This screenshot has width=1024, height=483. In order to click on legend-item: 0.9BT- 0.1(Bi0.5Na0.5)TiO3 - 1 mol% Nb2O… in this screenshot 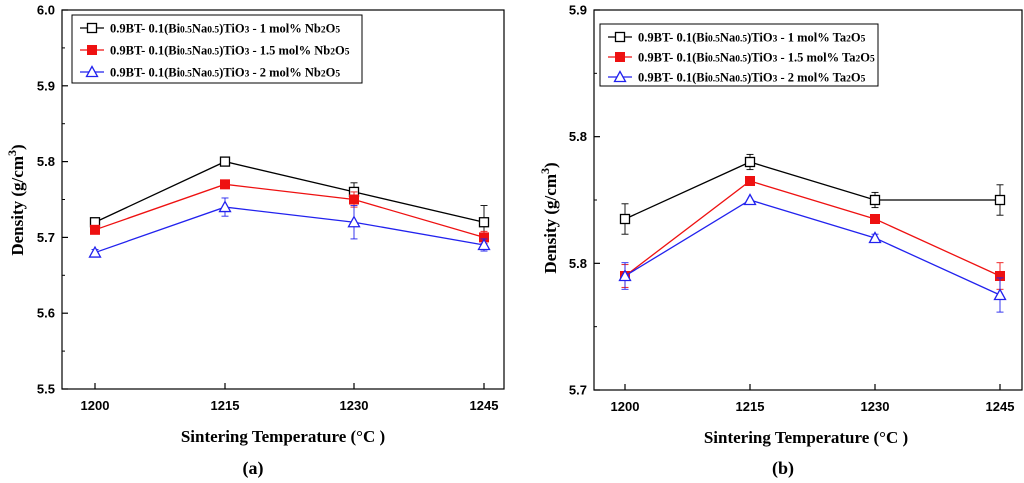, I will do `click(210, 29)`.